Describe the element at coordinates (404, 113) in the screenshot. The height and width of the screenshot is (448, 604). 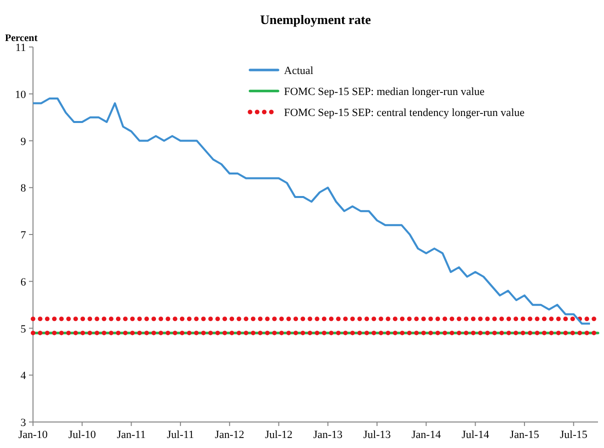
I see `legend-label: FOMC Sep-15 SEP: central tendency longer-run value` at that location.